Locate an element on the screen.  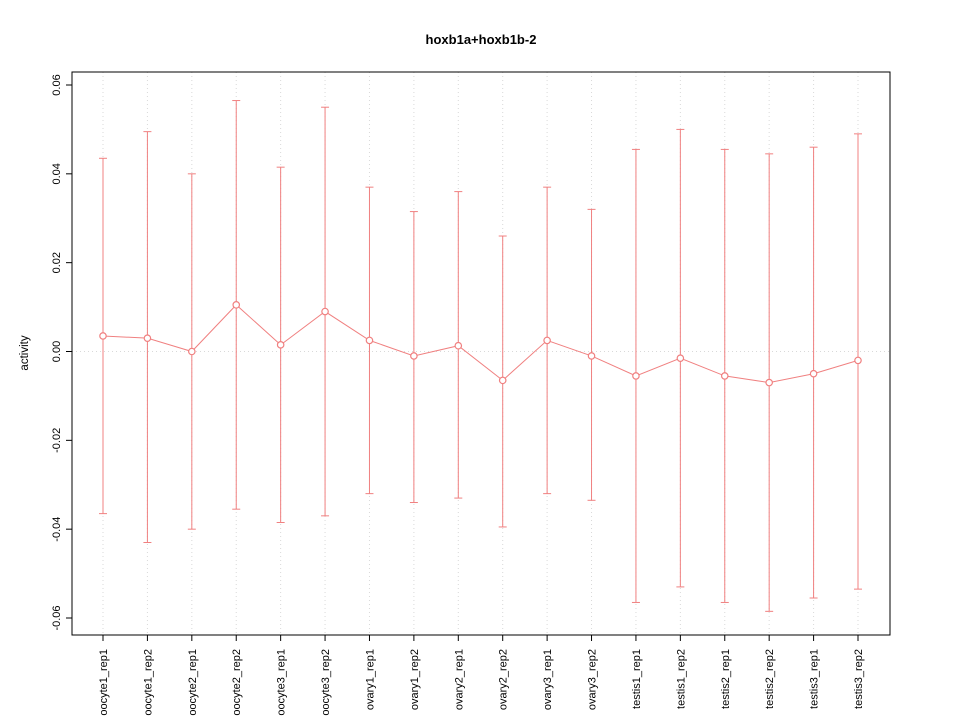
y-tick-label: 0.02 is located at coordinates (57, 262).